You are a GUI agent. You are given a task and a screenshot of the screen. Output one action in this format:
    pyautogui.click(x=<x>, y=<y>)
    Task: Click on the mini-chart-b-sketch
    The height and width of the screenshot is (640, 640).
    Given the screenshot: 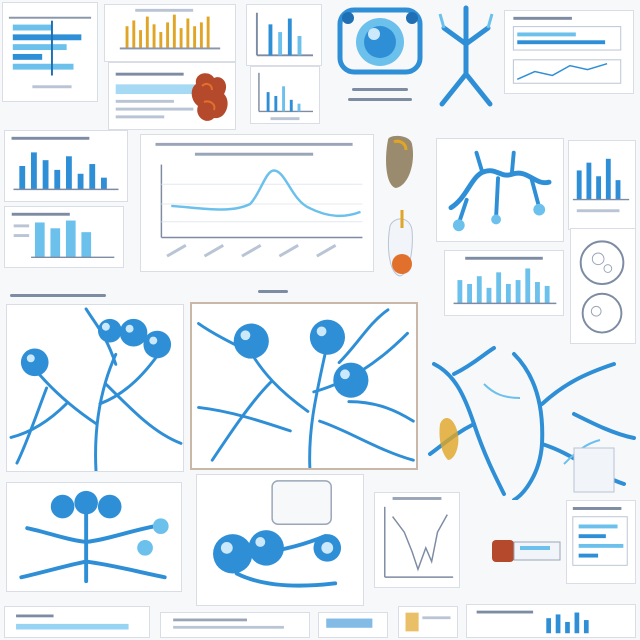 What is the action you would take?
    pyautogui.click(x=285, y=96)
    